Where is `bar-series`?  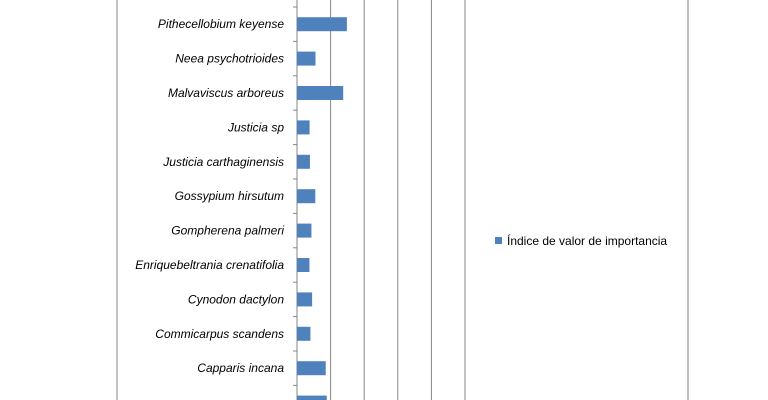
bar-series is located at coordinates (322, 208).